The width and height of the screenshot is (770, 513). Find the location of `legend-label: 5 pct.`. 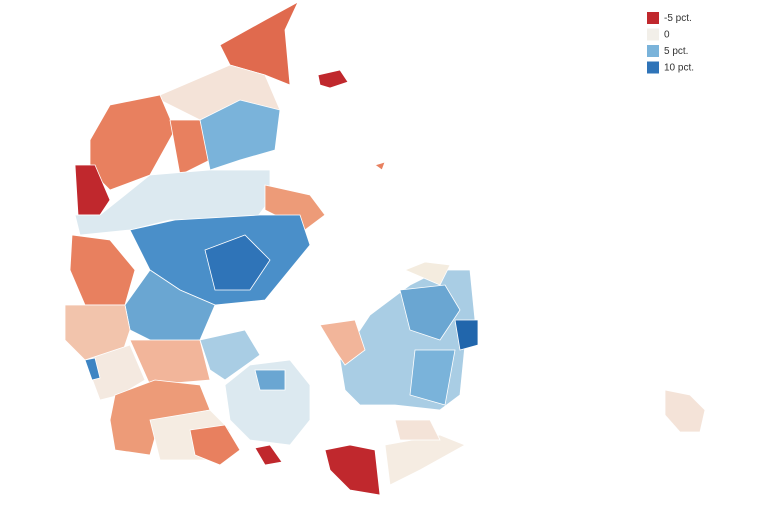

legend-label: 5 pct. is located at coordinates (676, 51).